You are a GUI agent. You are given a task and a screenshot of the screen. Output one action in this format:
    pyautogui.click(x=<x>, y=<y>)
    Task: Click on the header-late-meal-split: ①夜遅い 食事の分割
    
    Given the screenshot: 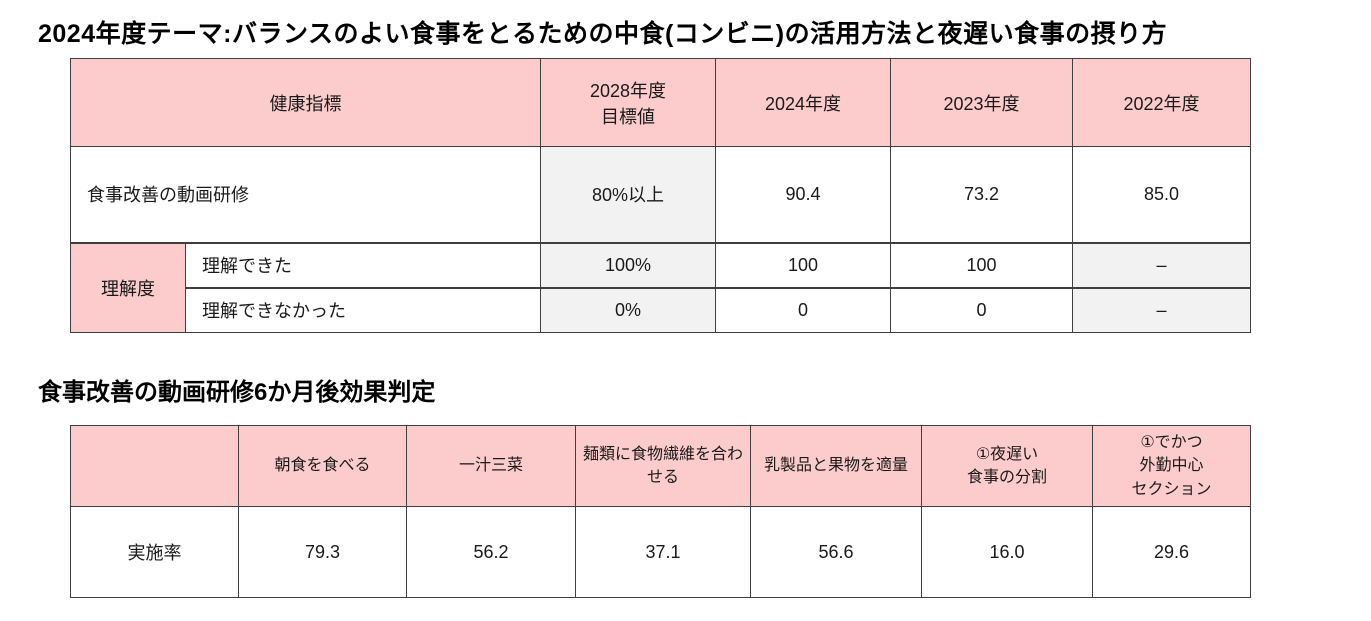 What is the action you would take?
    pyautogui.click(x=1007, y=466)
    